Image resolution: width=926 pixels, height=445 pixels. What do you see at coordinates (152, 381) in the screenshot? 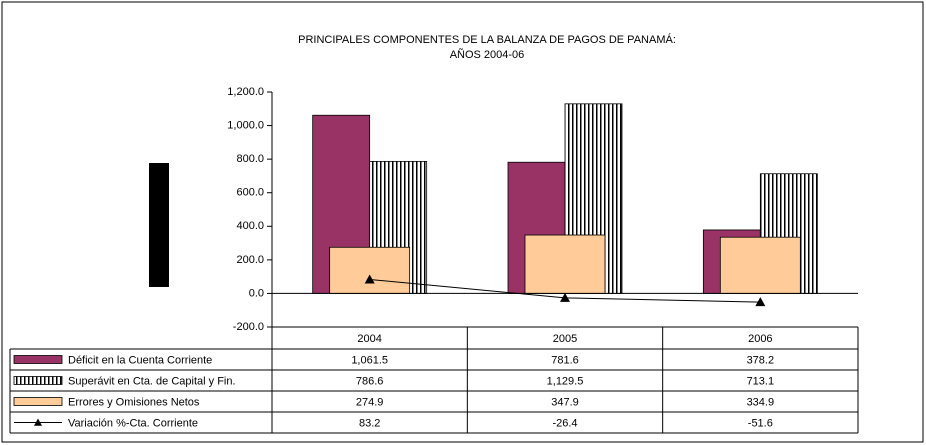
I see `legend-label: Superávit en Cta. de Capital y Fin.` at bounding box center [152, 381].